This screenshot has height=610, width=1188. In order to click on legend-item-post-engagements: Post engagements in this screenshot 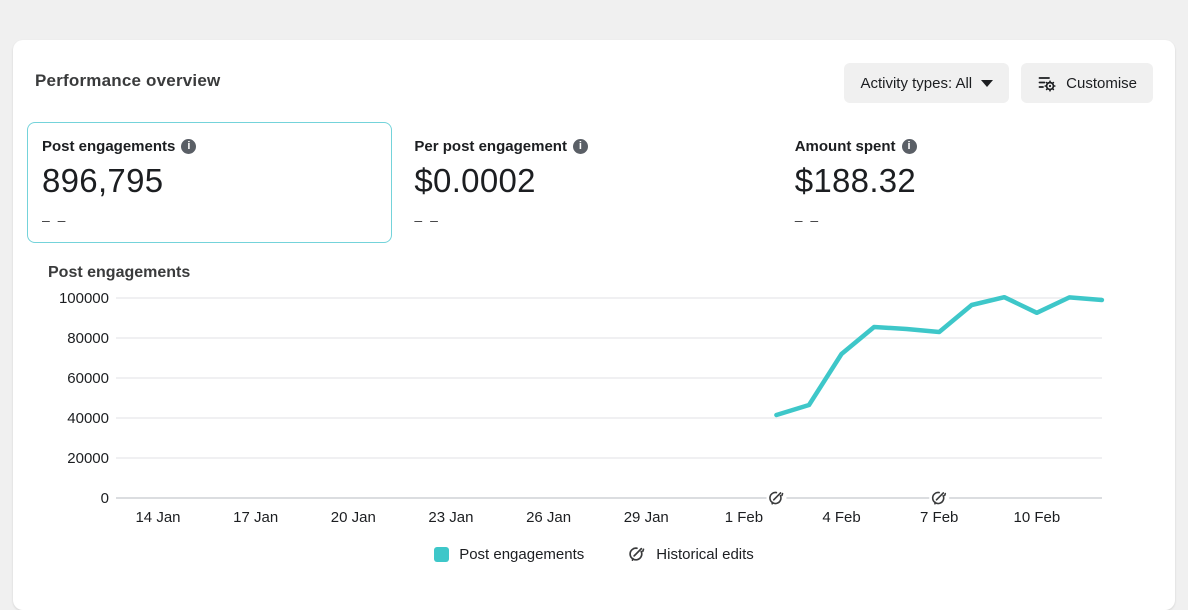, I will do `click(509, 554)`.